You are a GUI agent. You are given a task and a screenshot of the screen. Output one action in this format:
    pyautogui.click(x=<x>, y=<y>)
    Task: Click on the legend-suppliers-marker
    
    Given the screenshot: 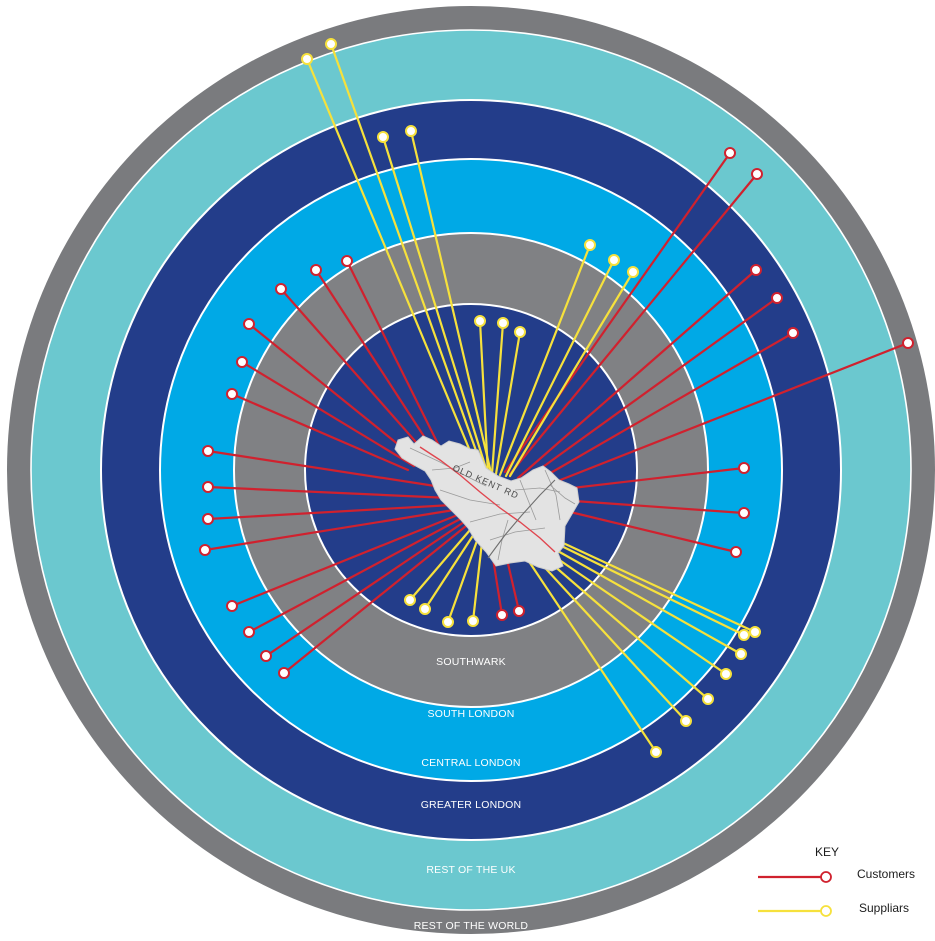 What is the action you would take?
    pyautogui.click(x=826, y=911)
    